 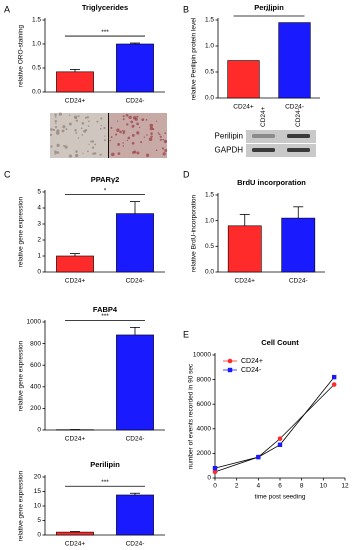 I want to click on y-tick-label: 1.0, so click(x=209, y=220).